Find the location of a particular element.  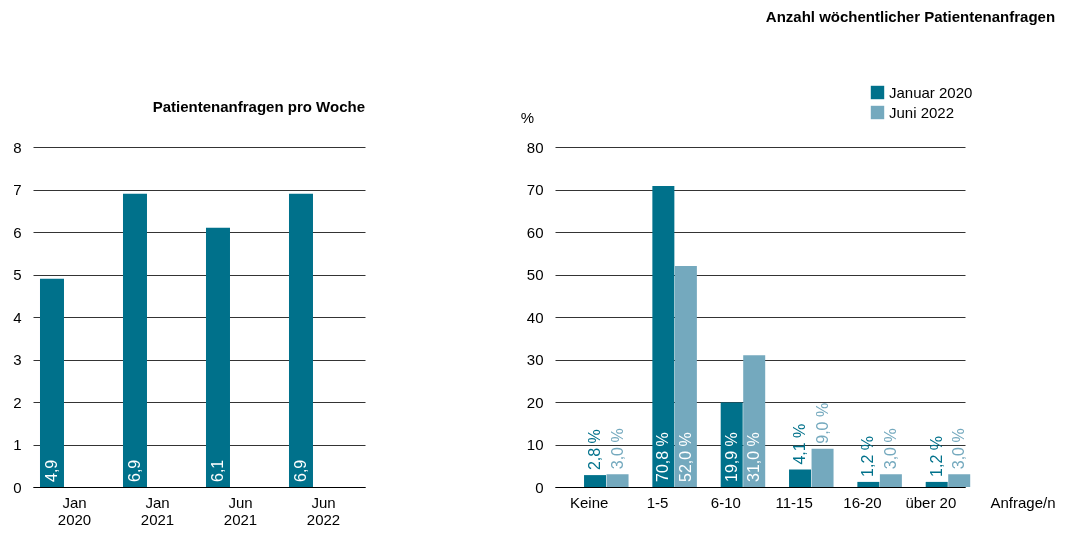

x-tick-label: Jan 2020 is located at coordinates (74, 510).